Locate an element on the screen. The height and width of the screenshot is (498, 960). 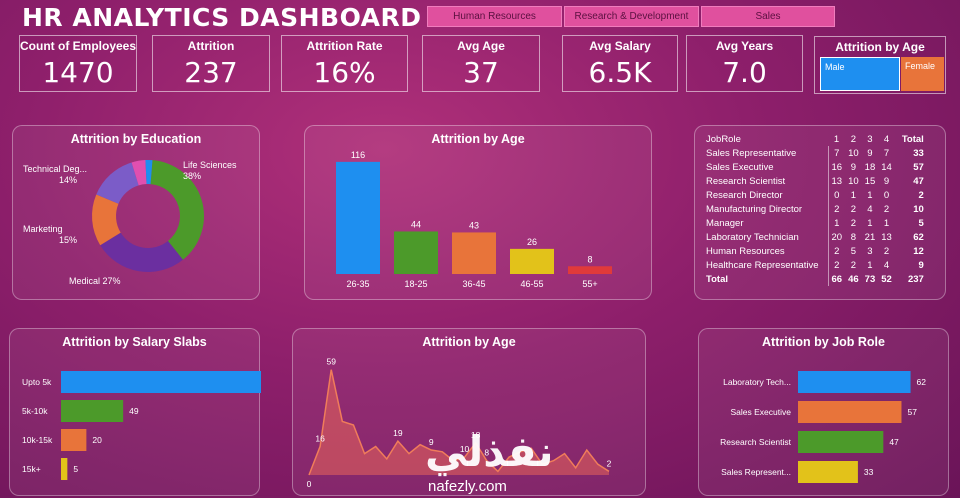
table-cell-value: 10 is located at coordinates (918, 209).